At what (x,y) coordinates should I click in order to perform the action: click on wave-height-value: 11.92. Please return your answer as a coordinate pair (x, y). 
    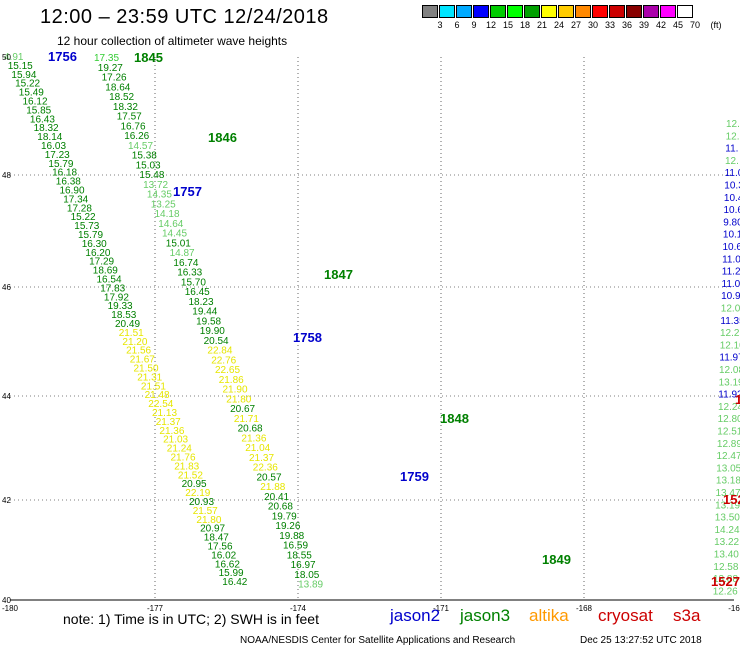
    Looking at the image, I should click on (729, 395).